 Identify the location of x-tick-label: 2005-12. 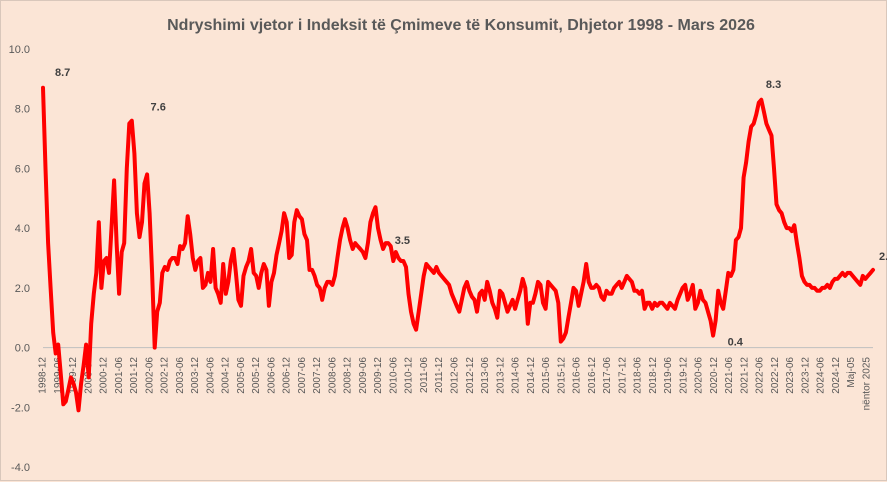
(256, 375).